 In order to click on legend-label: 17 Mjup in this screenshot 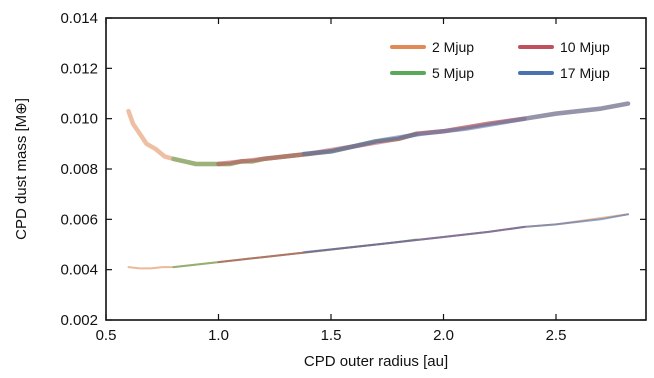, I will do `click(585, 73)`.